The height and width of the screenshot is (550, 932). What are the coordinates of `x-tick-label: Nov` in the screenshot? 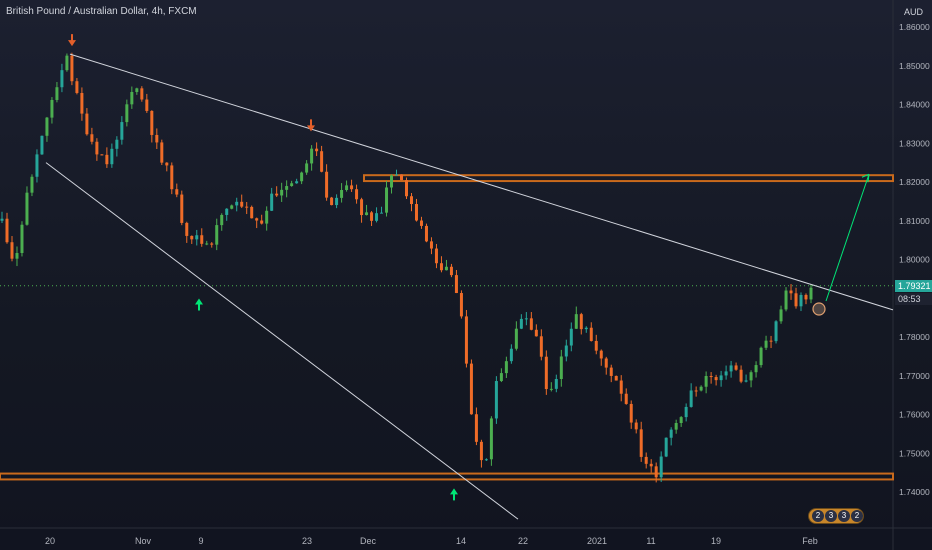 It's located at (143, 541).